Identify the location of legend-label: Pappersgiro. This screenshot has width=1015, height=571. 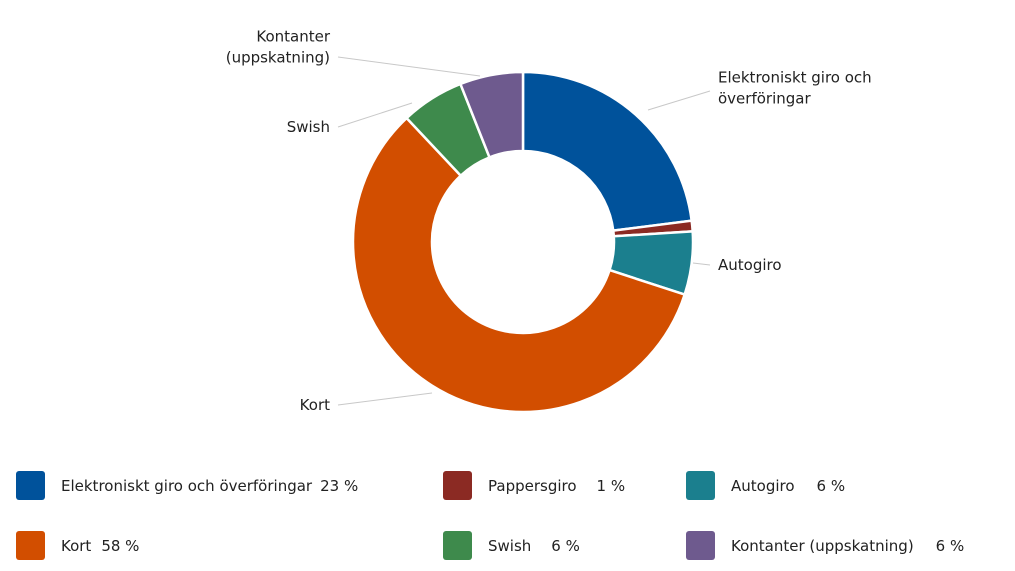
(532, 485).